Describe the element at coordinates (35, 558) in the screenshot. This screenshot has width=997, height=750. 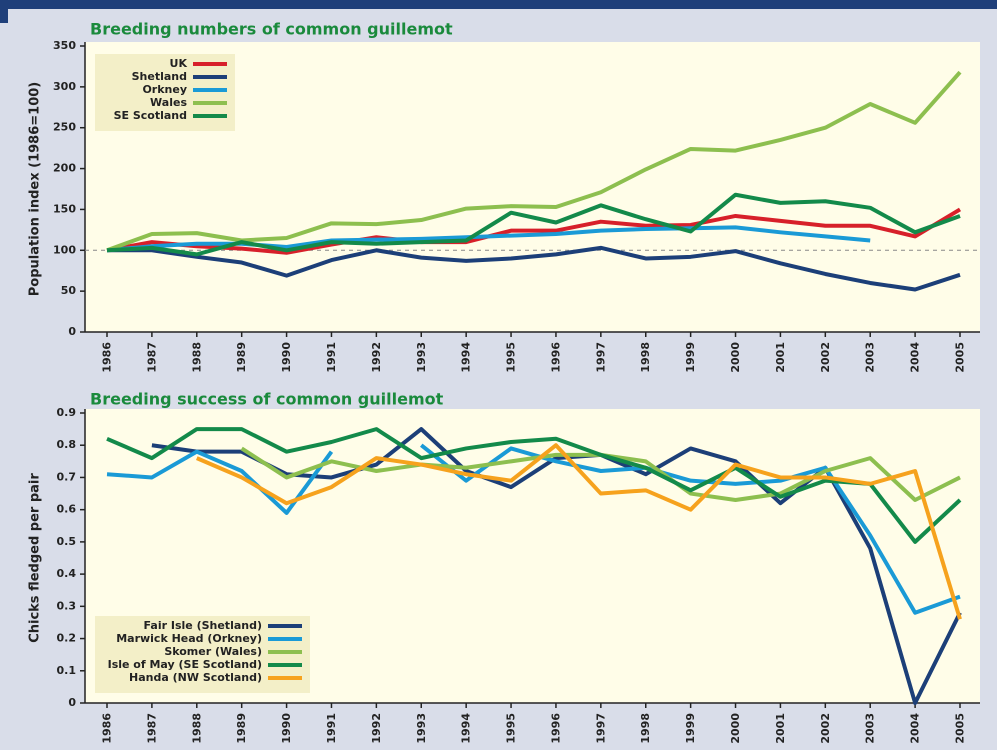
I see `y-axis-label: Chicks fledged per pair` at that location.